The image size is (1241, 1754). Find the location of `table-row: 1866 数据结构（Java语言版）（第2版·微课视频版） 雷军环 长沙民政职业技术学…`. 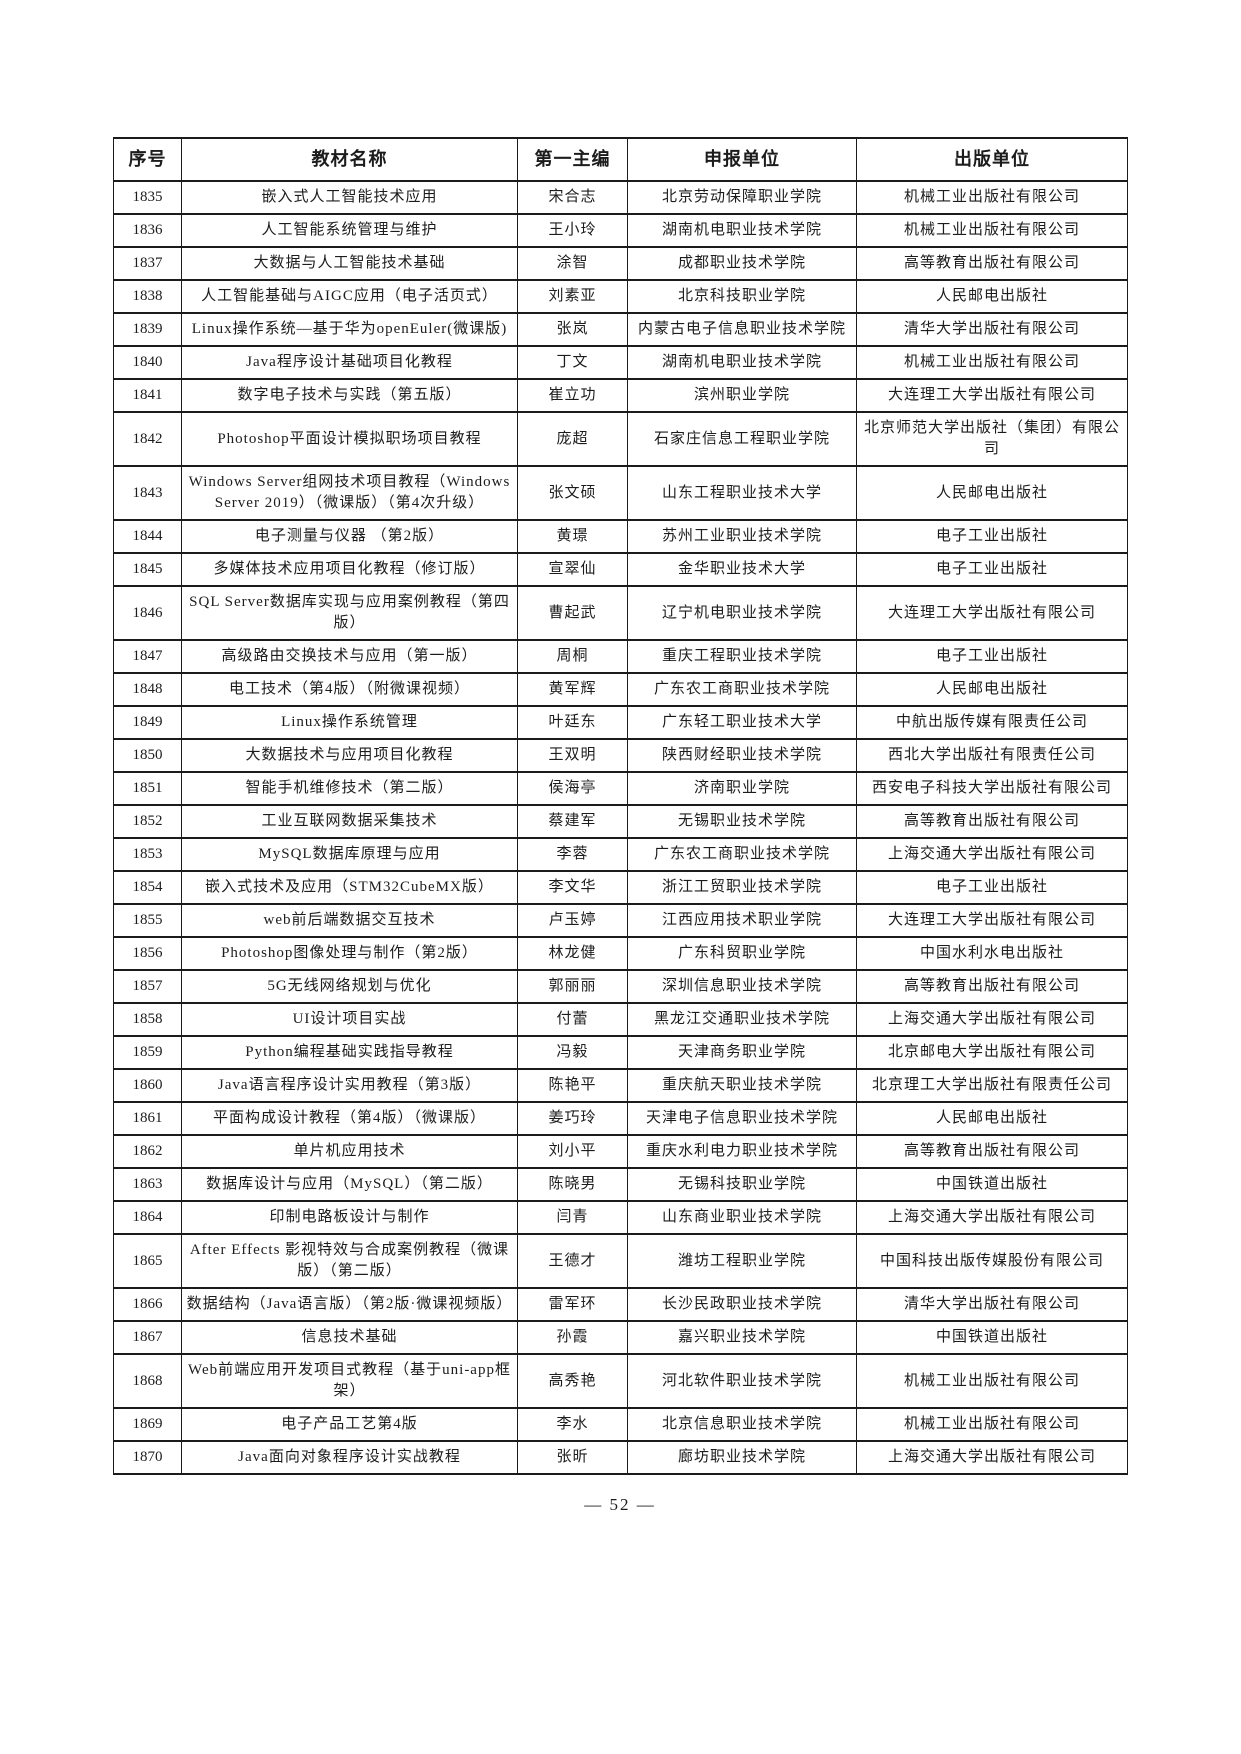

table-row: 1866 数据结构（Java语言版）（第2版·微课视频版） 雷军环 长沙民政职业技术学… is located at coordinates (620, 1304).